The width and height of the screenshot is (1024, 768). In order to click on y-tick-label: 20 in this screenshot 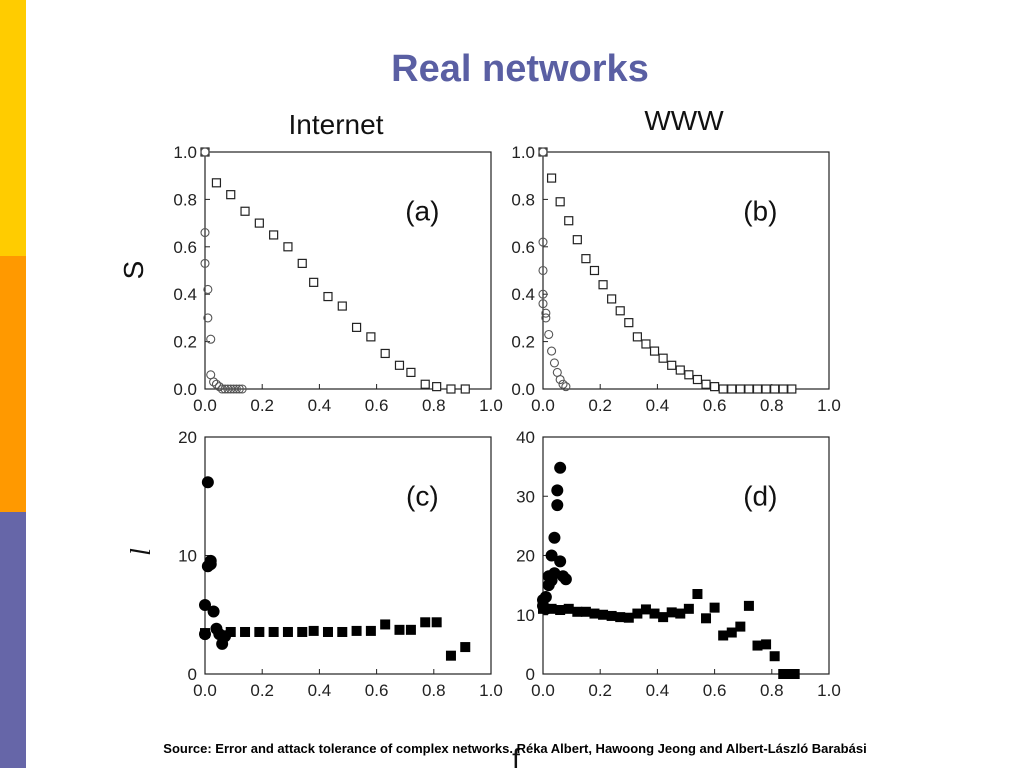, I will do `click(525, 556)`.